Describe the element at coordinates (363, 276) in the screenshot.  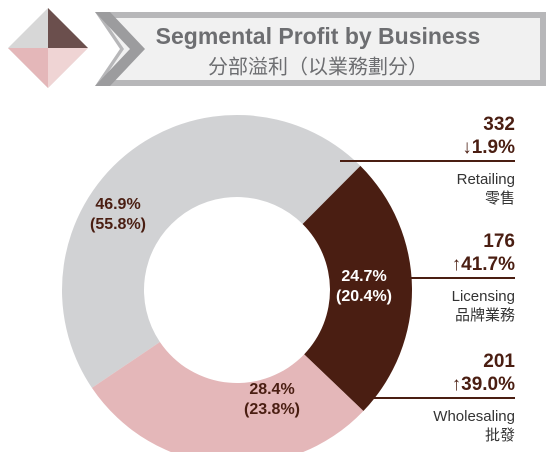
I see `share-label: 24.7%` at that location.